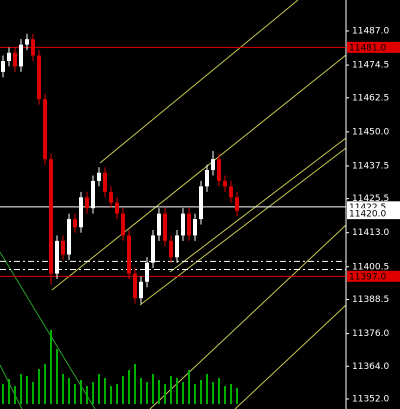 Image resolution: width=400 pixels, height=409 pixels. What do you see at coordinates (370, 32) in the screenshot?
I see `y-tick-label: 11487.0` at bounding box center [370, 32].